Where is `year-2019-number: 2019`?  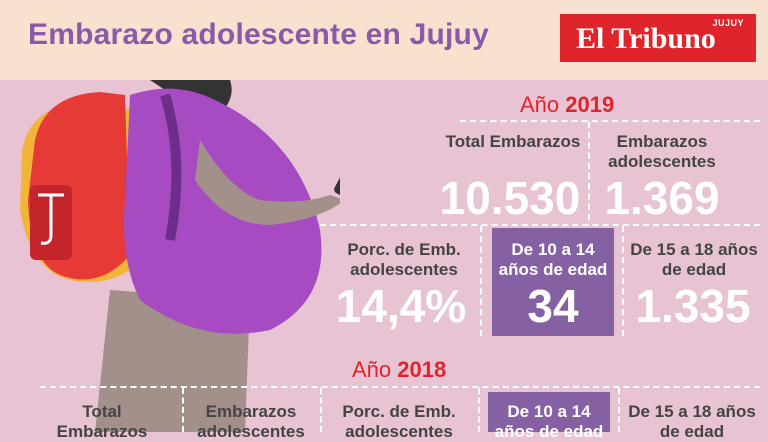
year-2019-number: 2019 is located at coordinates (590, 104).